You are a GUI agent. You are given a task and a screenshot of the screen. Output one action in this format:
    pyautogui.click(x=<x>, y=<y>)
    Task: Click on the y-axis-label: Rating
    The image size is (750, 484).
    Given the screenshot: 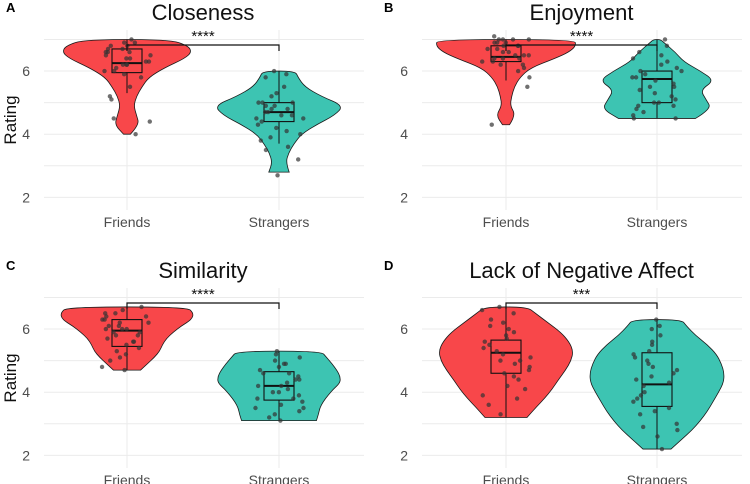 What is the action you would take?
    pyautogui.click(x=10, y=377)
    